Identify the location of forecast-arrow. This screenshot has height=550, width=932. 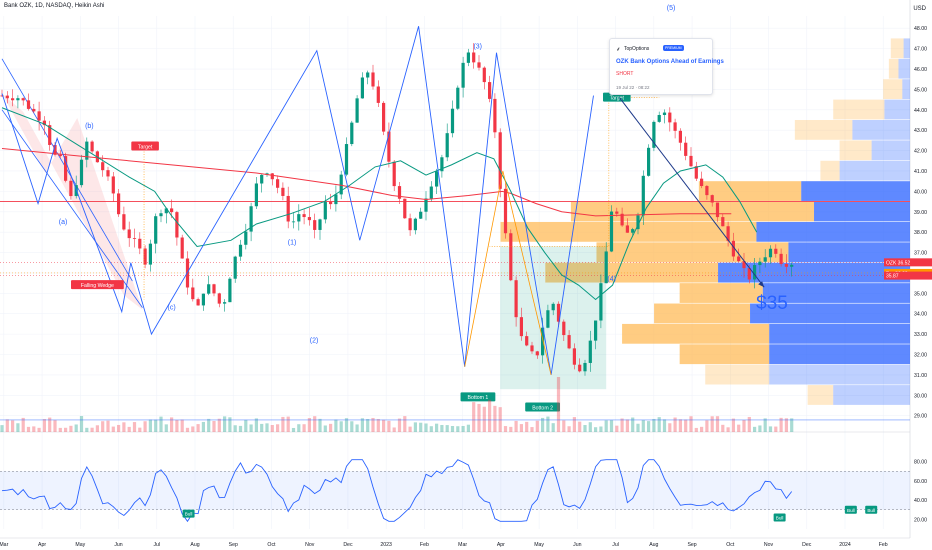
(692, 192).